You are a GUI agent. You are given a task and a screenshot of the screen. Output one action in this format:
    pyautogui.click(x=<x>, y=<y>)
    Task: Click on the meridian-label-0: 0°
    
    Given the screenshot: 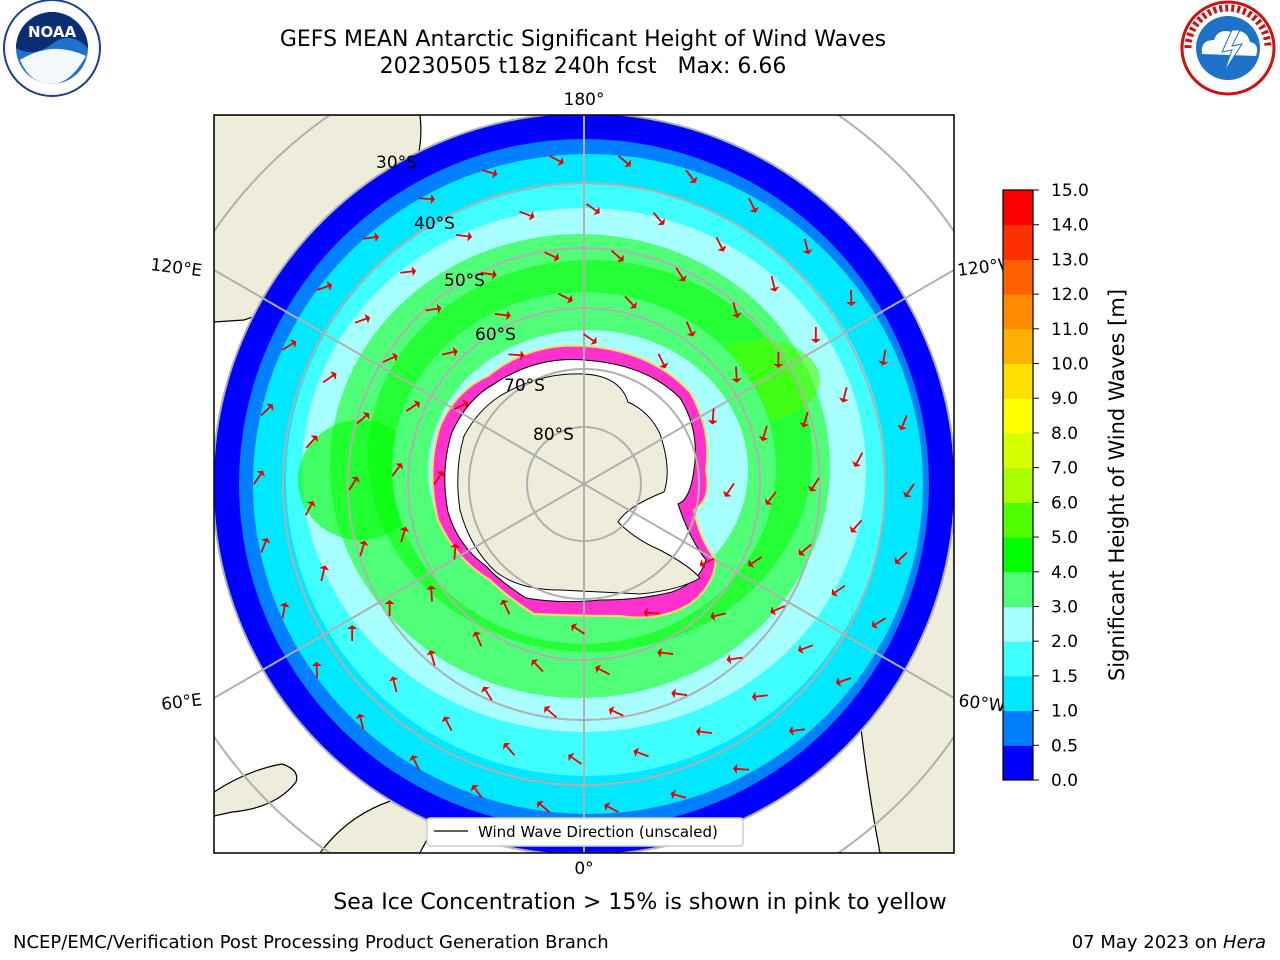 What is the action you would take?
    pyautogui.click(x=583, y=869)
    